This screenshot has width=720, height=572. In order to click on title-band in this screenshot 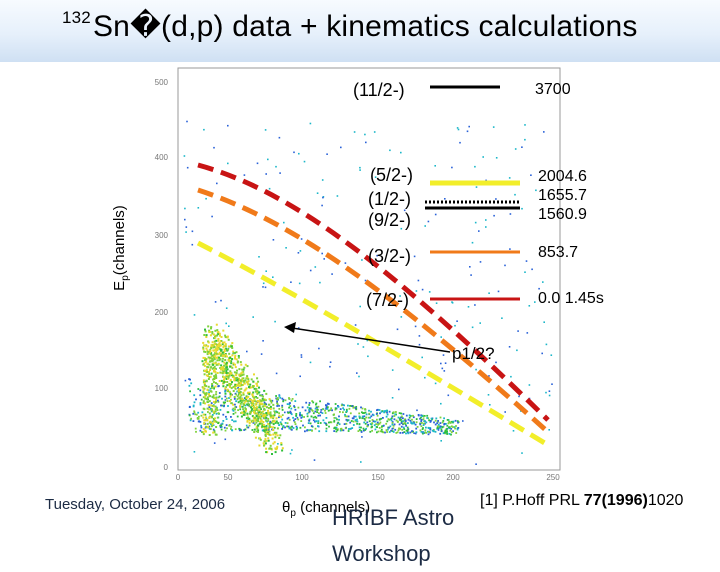, I will do `click(360, 31)`.